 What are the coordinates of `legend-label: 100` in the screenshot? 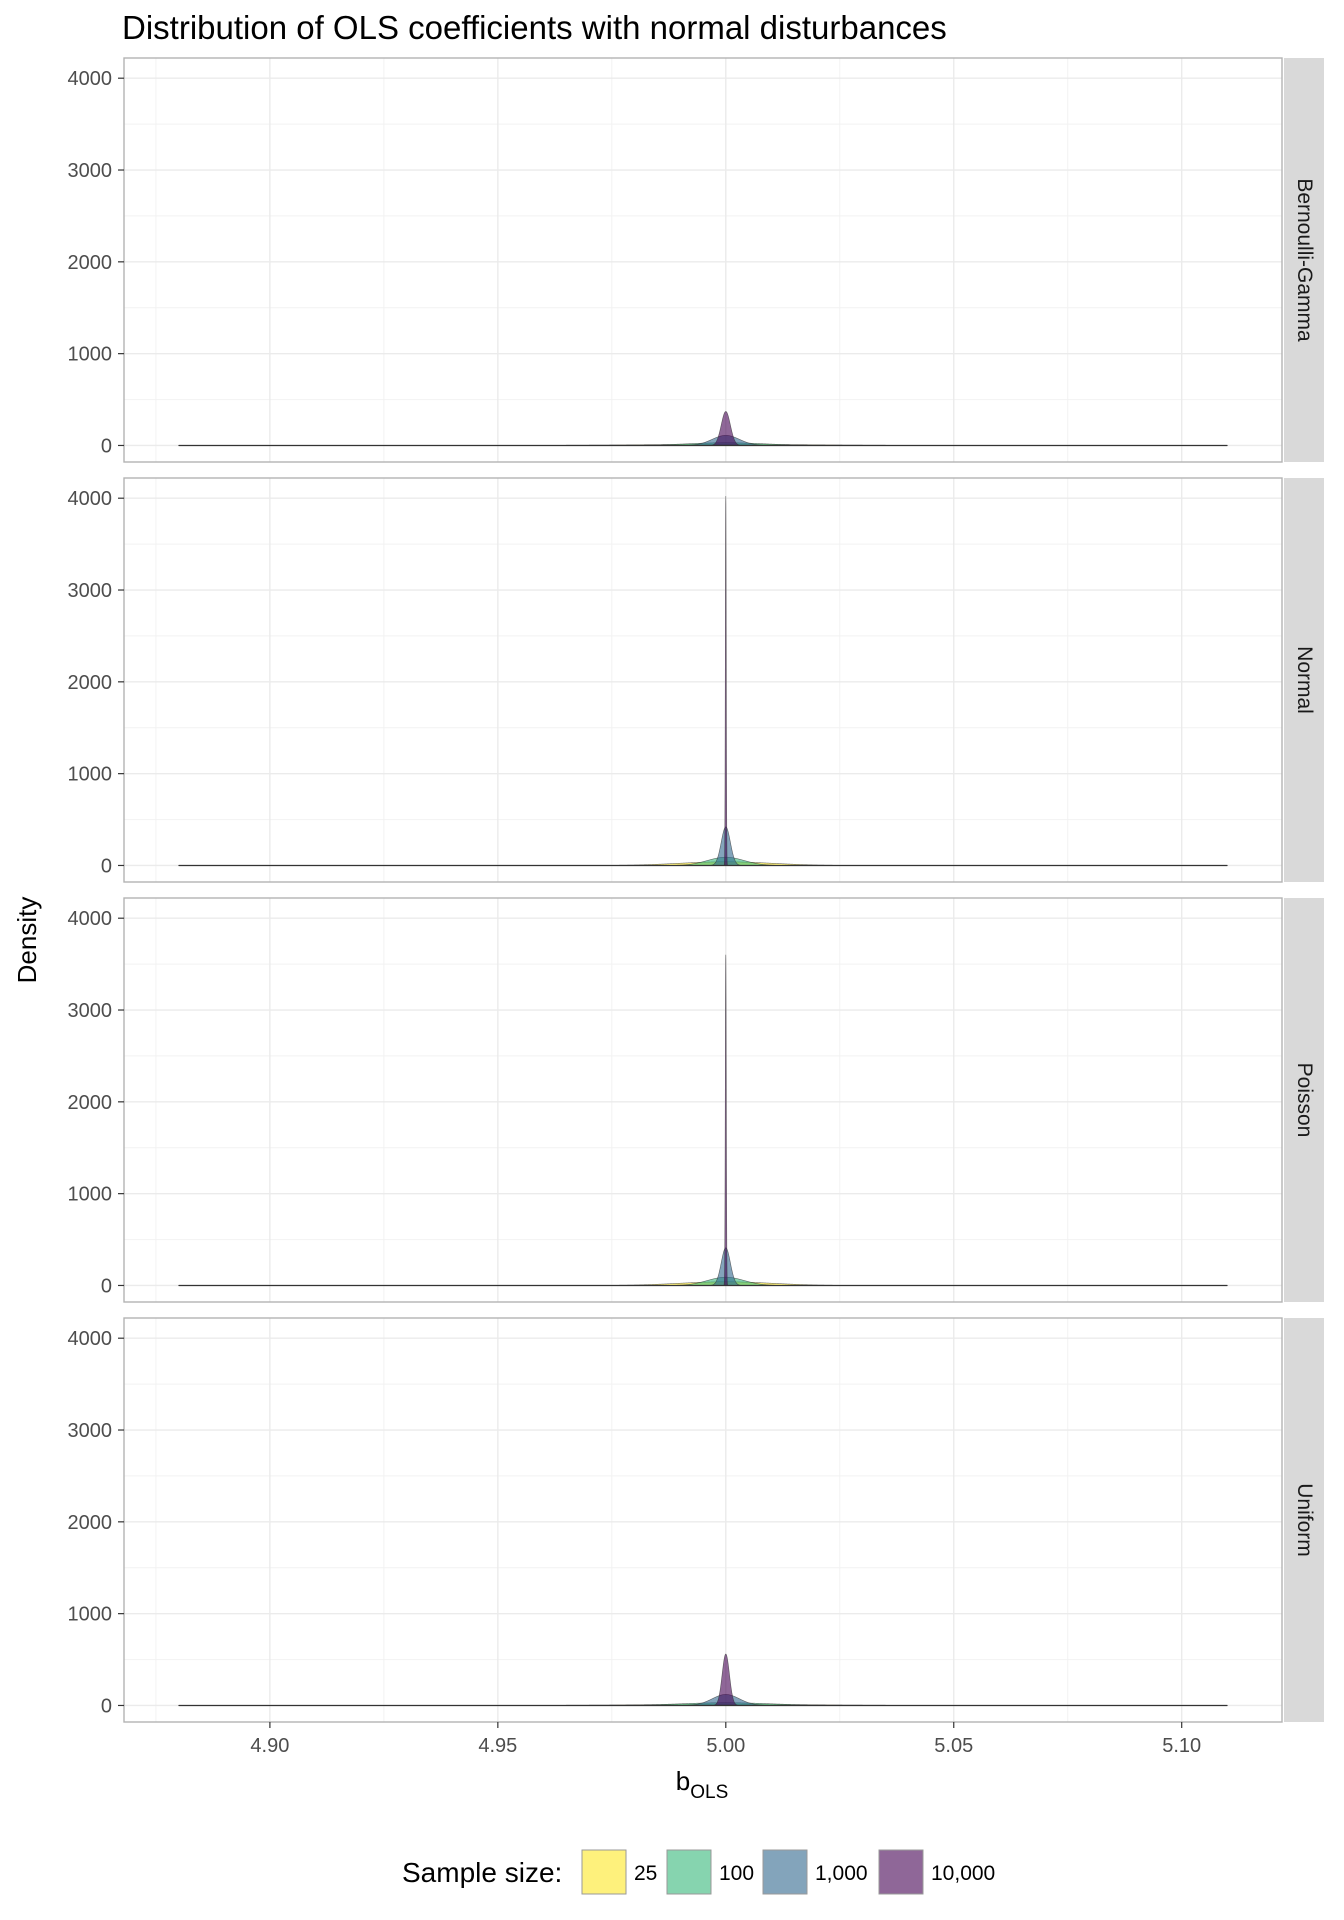 It's located at (736, 1873).